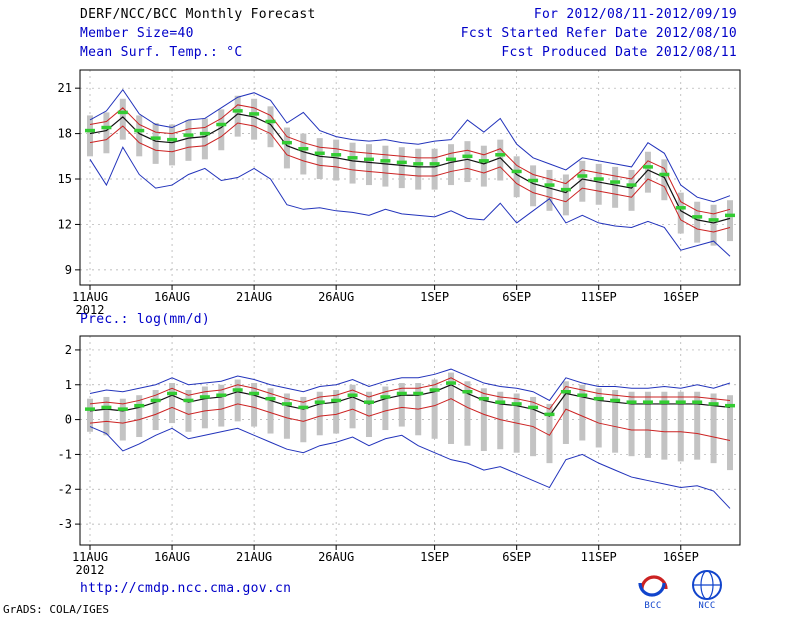 The width and height of the screenshot is (800, 618). I want to click on svg-text: 2, so click(68, 350).